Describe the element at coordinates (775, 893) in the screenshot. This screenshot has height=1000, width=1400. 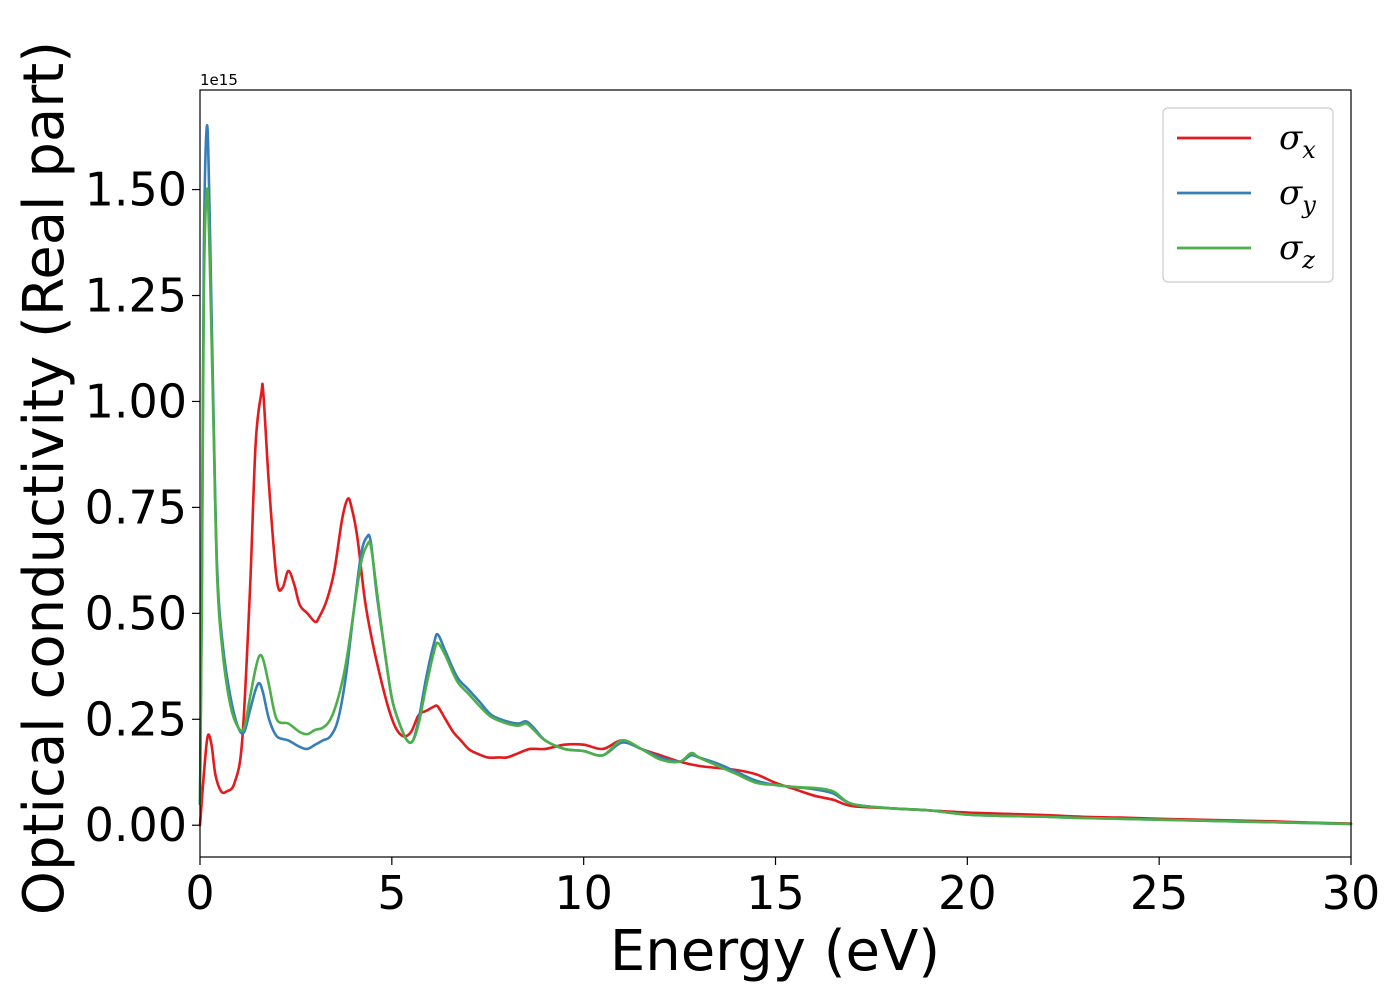
I see `x-tick-label: 15` at that location.